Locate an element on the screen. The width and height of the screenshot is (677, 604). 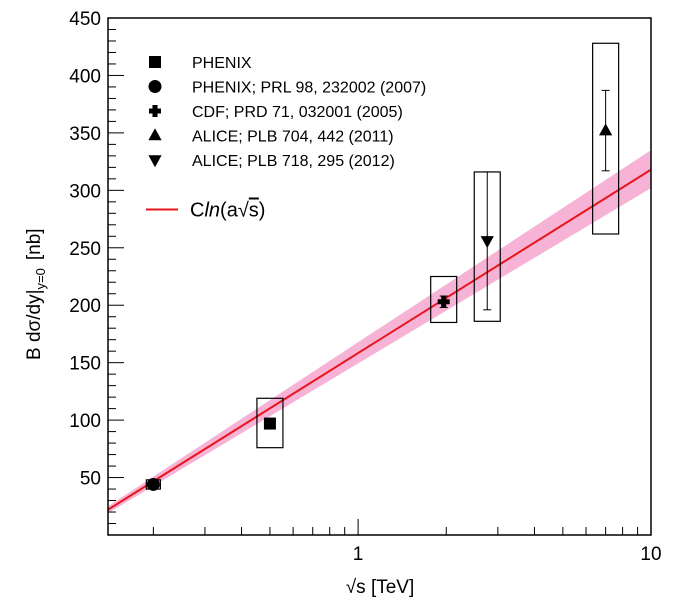
x-tick-label: 10 is located at coordinates (650, 554).